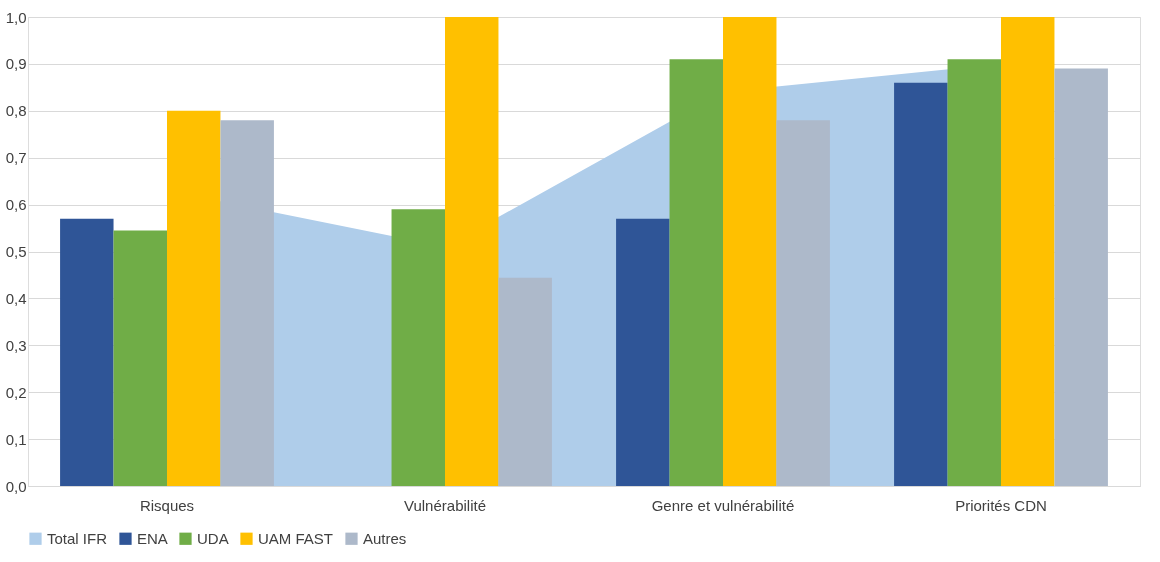  Describe the element at coordinates (16, 205) in the screenshot. I see `y-tick-label: 0,6` at that location.